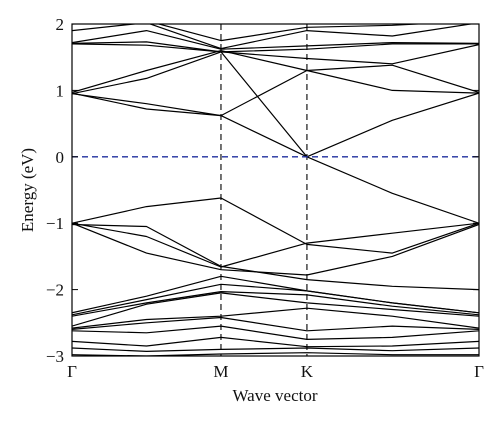 The image size is (500, 424). What do you see at coordinates (55, 290) in the screenshot?
I see `y-tick-label-4: −2` at bounding box center [55, 290].